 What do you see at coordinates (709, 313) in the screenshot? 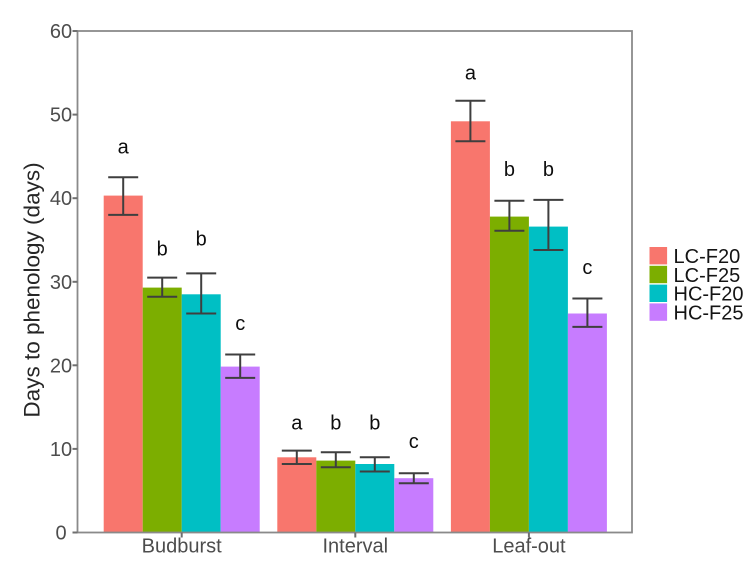
I see `svg-text: HC-F25` at bounding box center [709, 313].